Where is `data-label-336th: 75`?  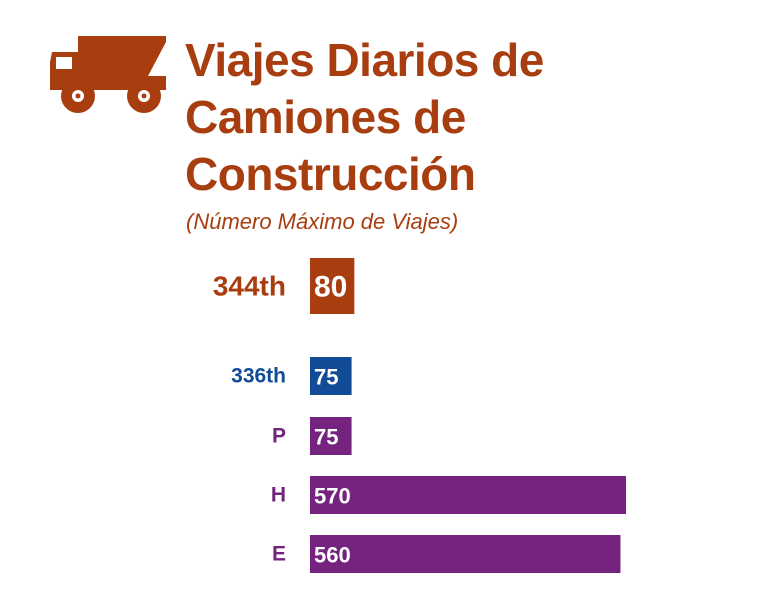
data-label-336th: 75 is located at coordinates (326, 377).